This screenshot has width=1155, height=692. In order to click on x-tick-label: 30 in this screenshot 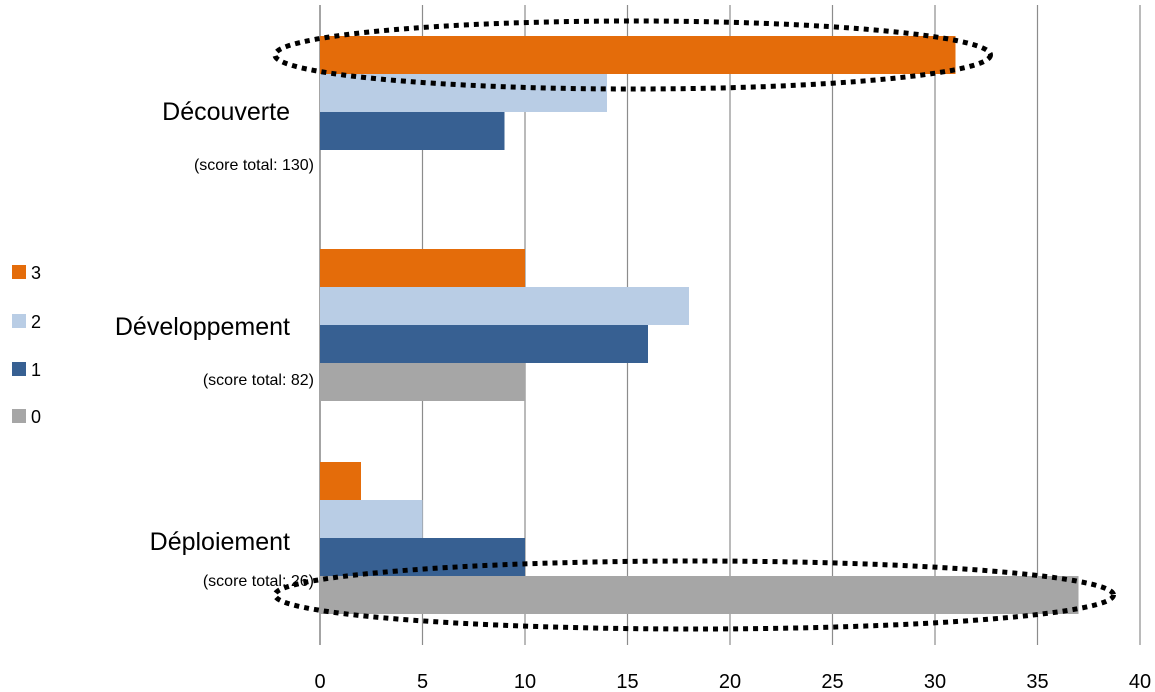, I will do `click(935, 681)`.